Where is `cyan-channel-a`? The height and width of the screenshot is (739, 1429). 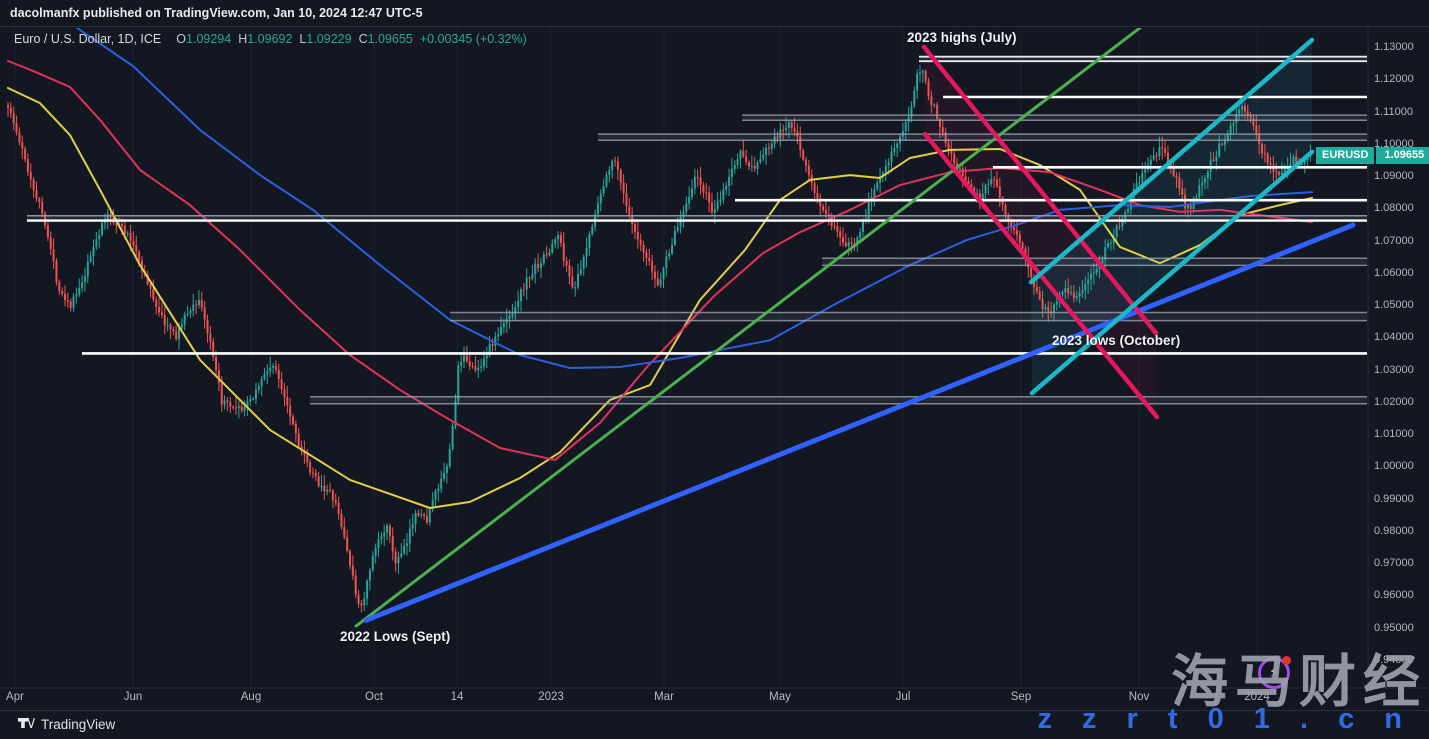 cyan-channel-a is located at coordinates (1171, 161).